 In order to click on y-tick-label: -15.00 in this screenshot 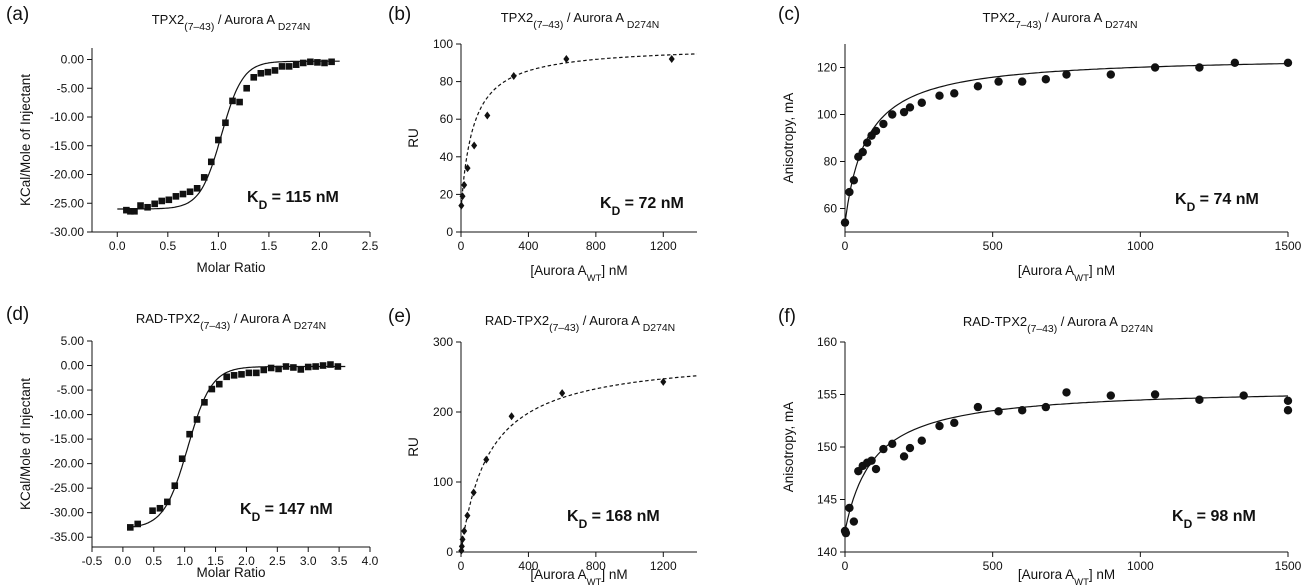, I will do `click(67, 146)`.